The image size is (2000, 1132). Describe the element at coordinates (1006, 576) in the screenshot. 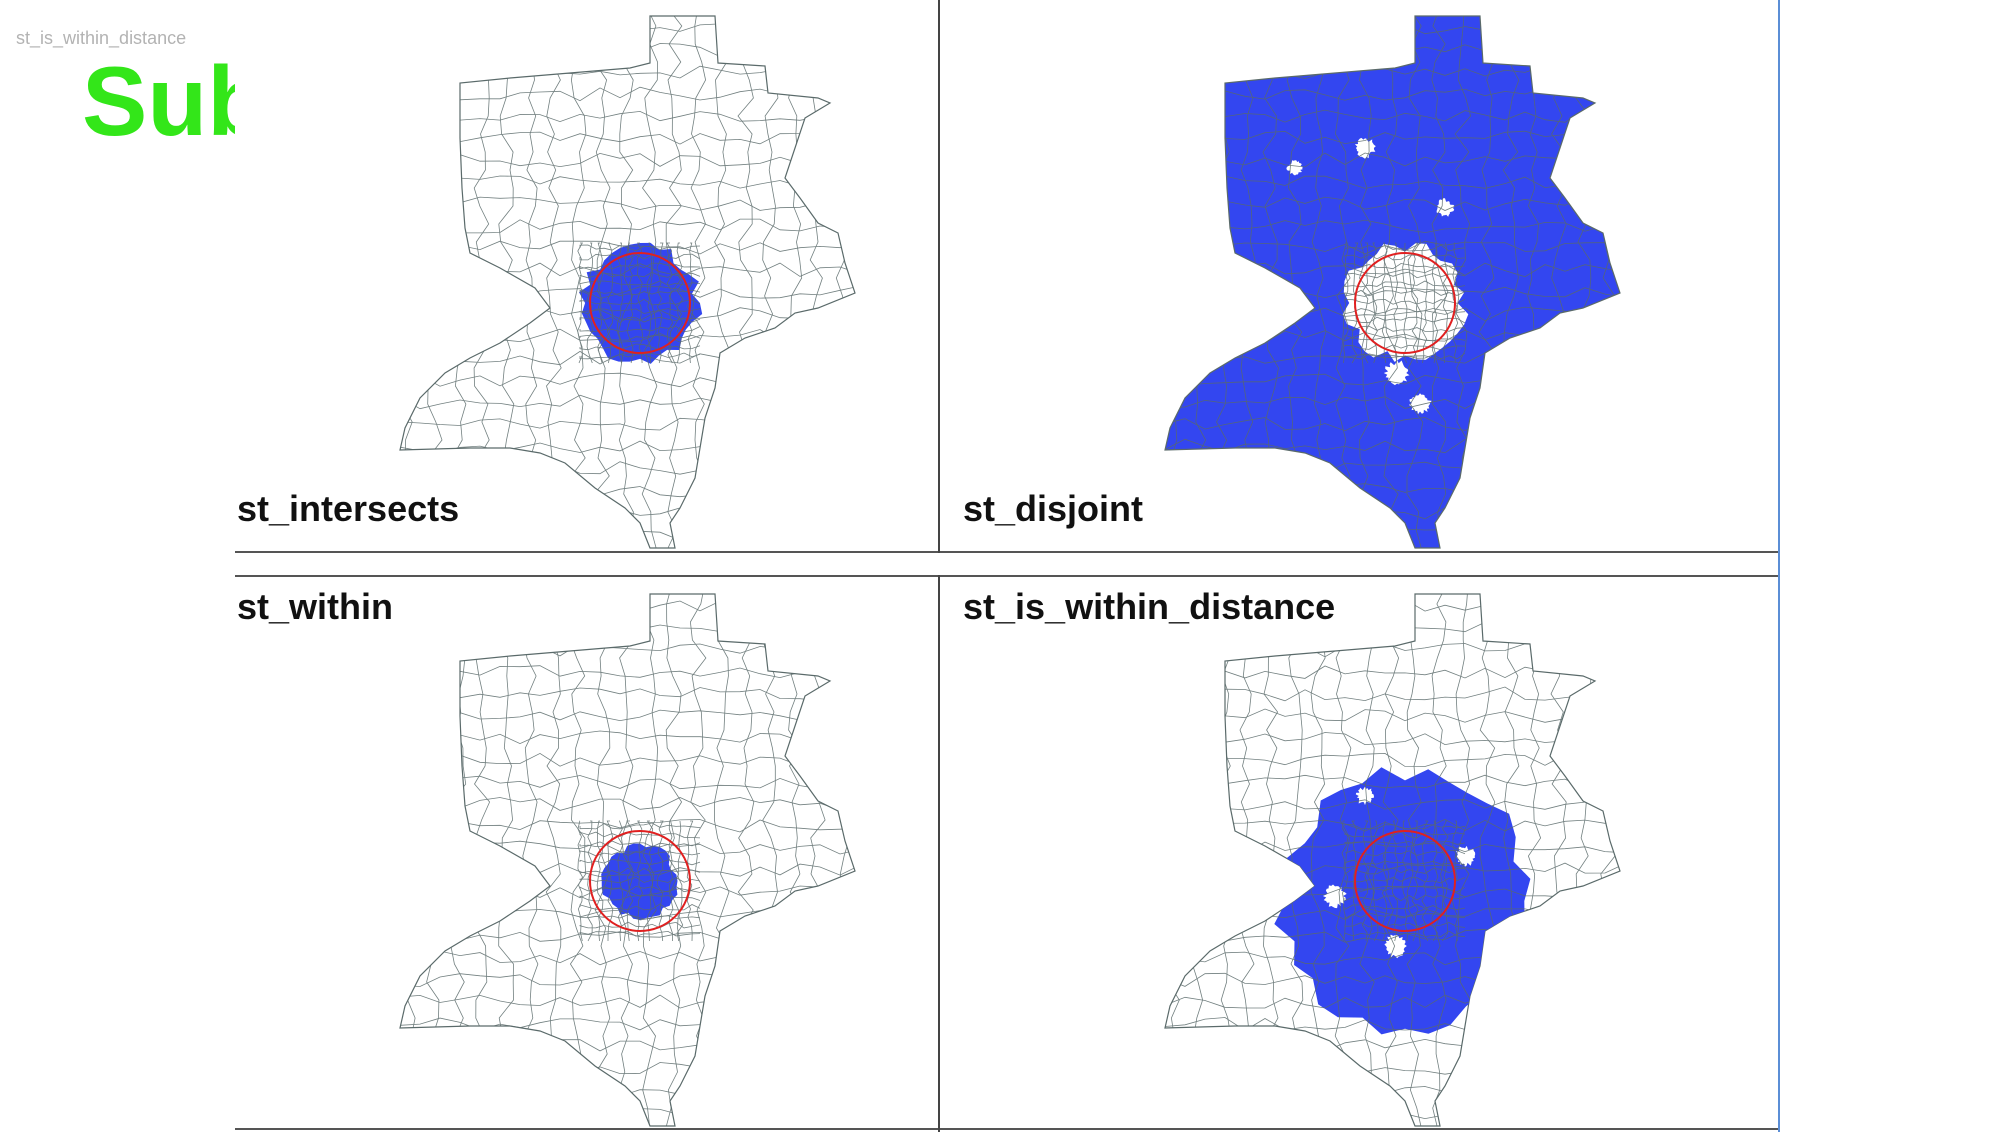

I see `divider-horizontal-lower` at that location.